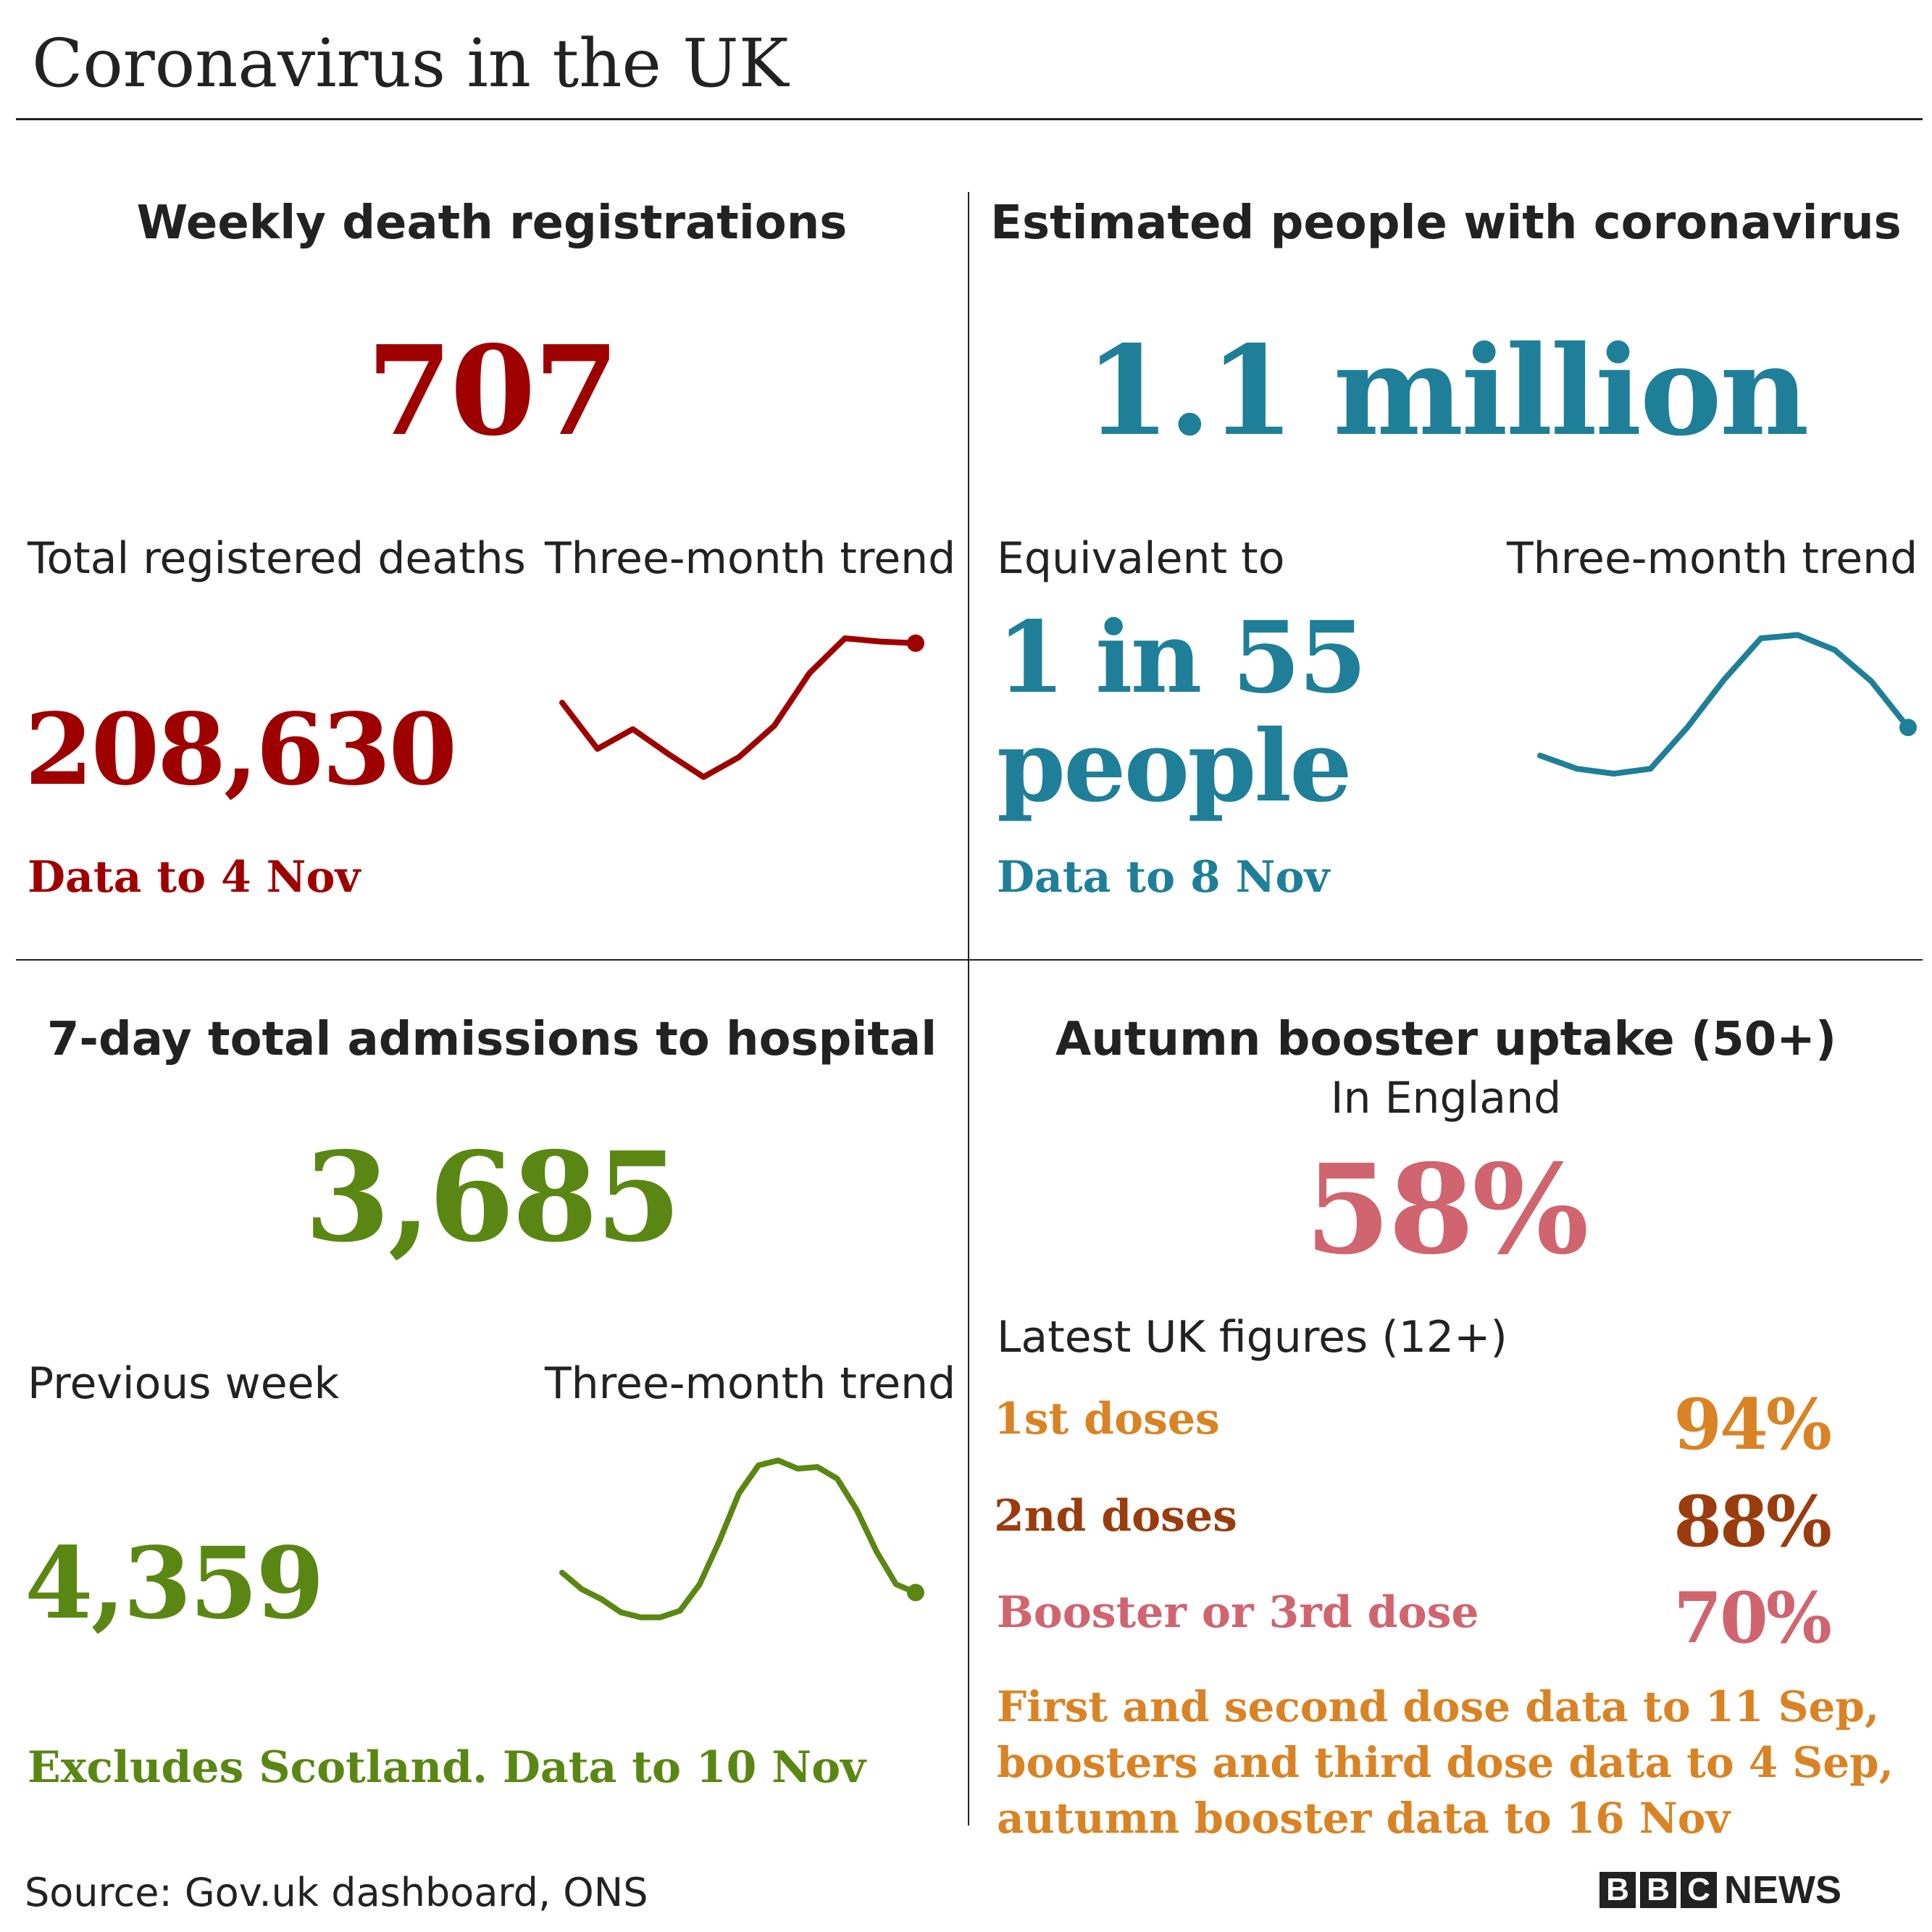  Describe the element at coordinates (1238, 1612) in the screenshot. I see `third-dose-label: Booster or 3rd dose` at that location.